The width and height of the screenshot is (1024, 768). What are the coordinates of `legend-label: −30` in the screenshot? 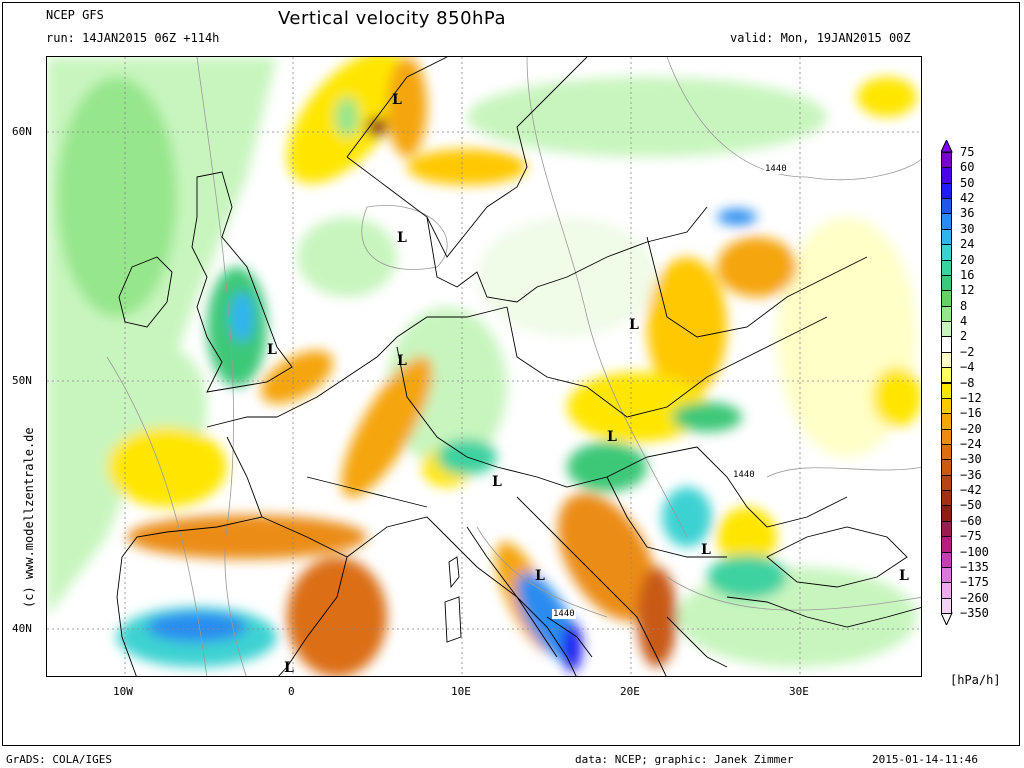 It's located at (971, 459).